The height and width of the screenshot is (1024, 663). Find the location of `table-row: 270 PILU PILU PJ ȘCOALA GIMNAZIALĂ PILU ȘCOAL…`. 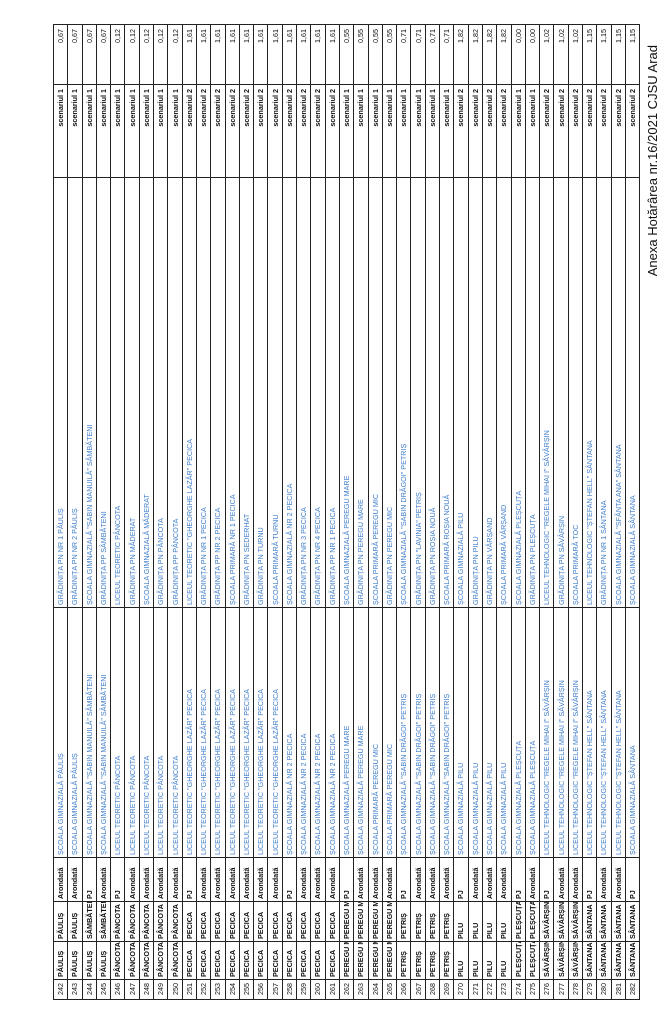

table-row: 270 PILU PILU PJ ȘCOALA GIMNAZIALĂ PILU ȘCOAL… is located at coordinates (461, 512).